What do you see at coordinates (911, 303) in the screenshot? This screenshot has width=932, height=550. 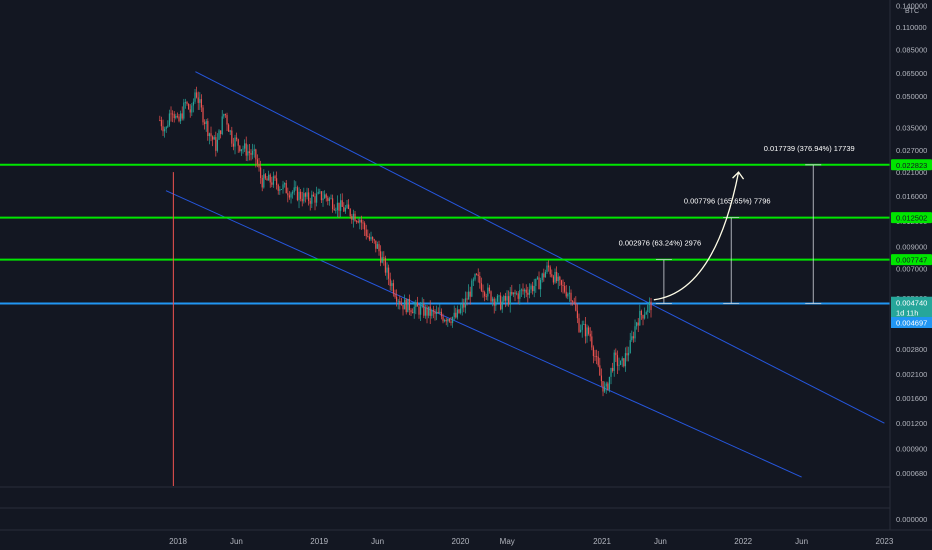 I see `last-price-tag: 0.004740` at bounding box center [911, 303].